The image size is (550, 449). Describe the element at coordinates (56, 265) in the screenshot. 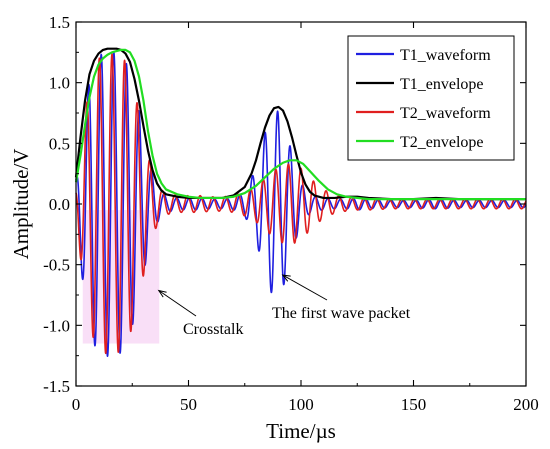

I see `y-tick-label: -0.5` at that location.